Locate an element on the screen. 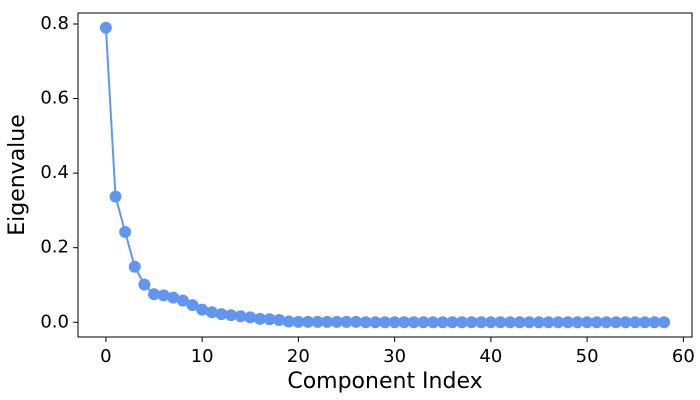 The width and height of the screenshot is (700, 400). x-tick-label: 60 is located at coordinates (683, 356).